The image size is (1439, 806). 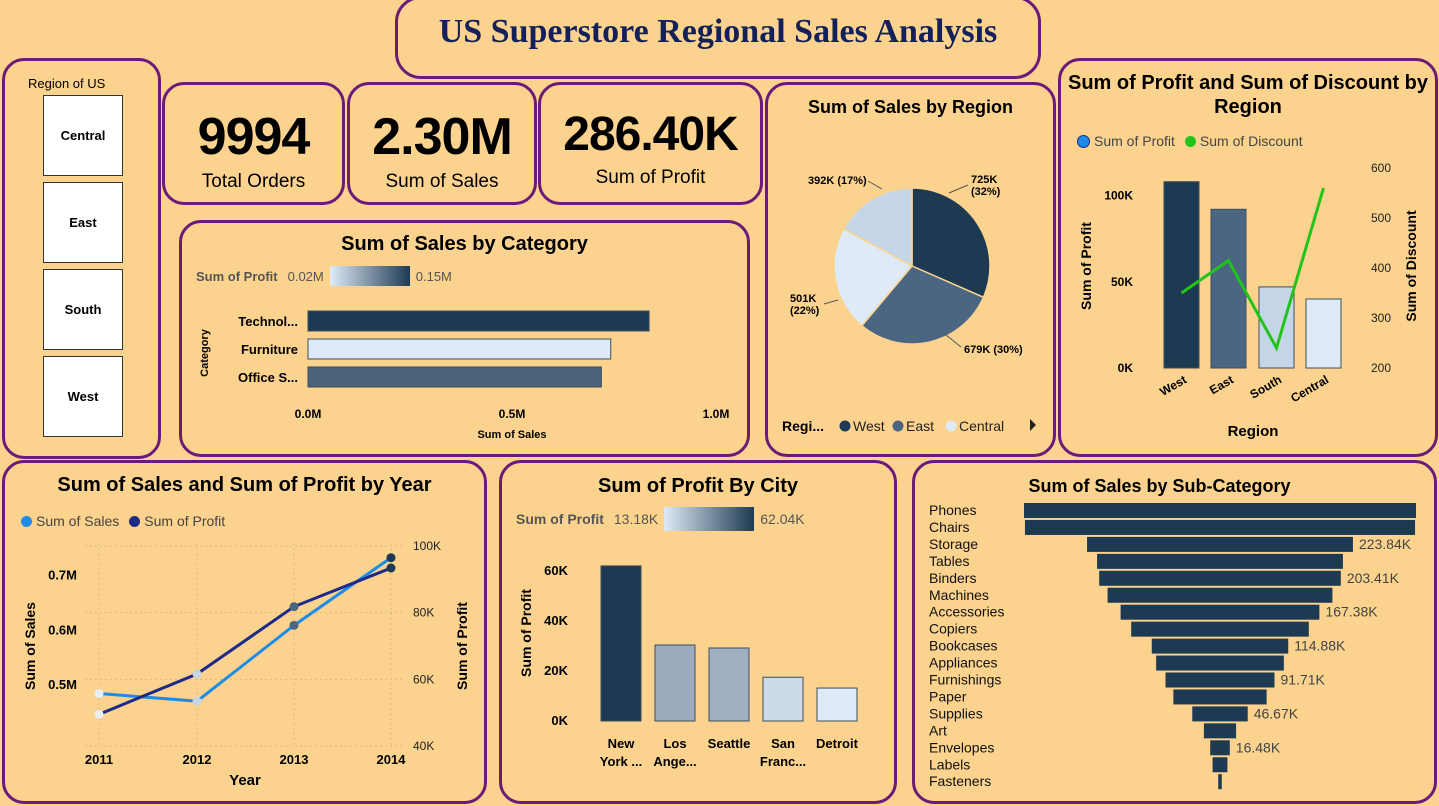 I want to click on legend-dot-sales, so click(x=26, y=521).